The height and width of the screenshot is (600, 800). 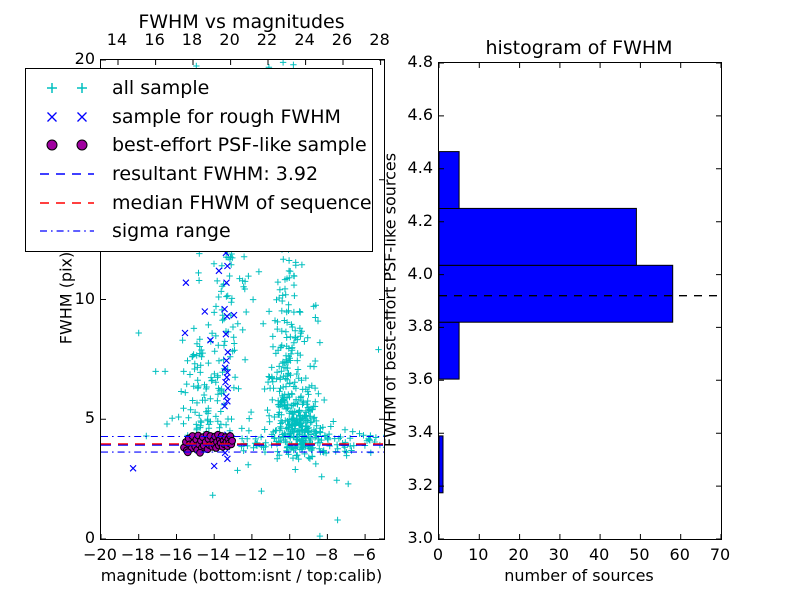 What do you see at coordinates (215, 174) in the screenshot?
I see `legend-item-label: resultant FWHM: 3.92` at bounding box center [215, 174].